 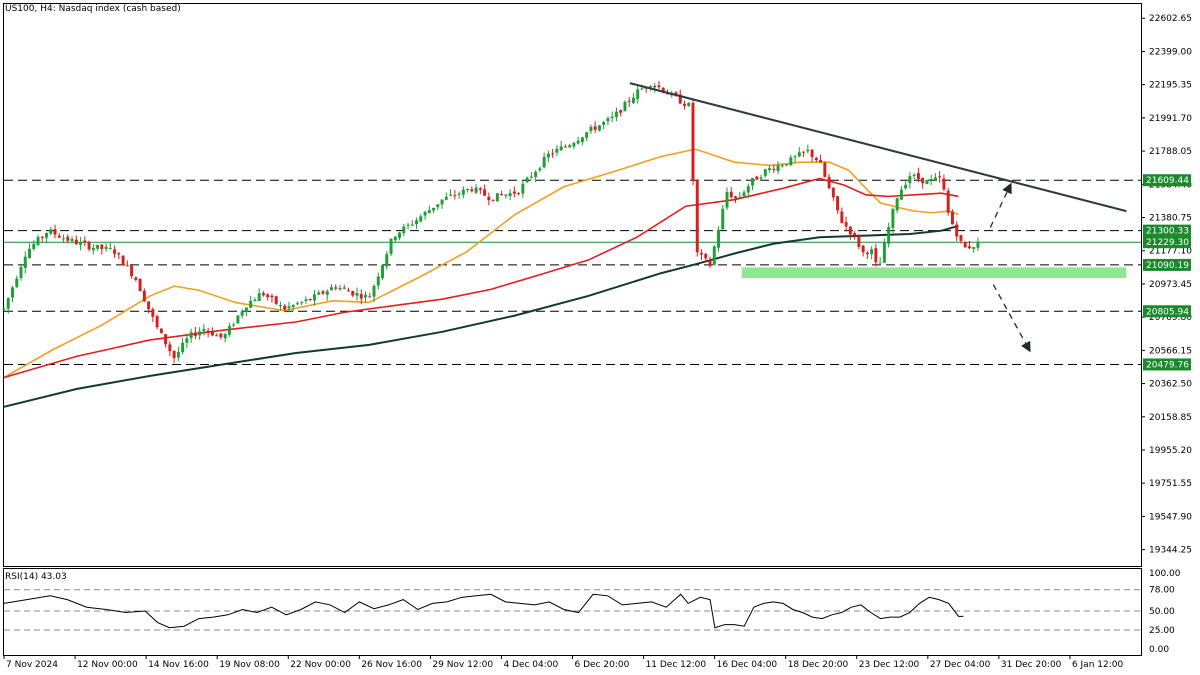 What do you see at coordinates (1011, 318) in the screenshot?
I see `projection-arrow-down` at bounding box center [1011, 318].